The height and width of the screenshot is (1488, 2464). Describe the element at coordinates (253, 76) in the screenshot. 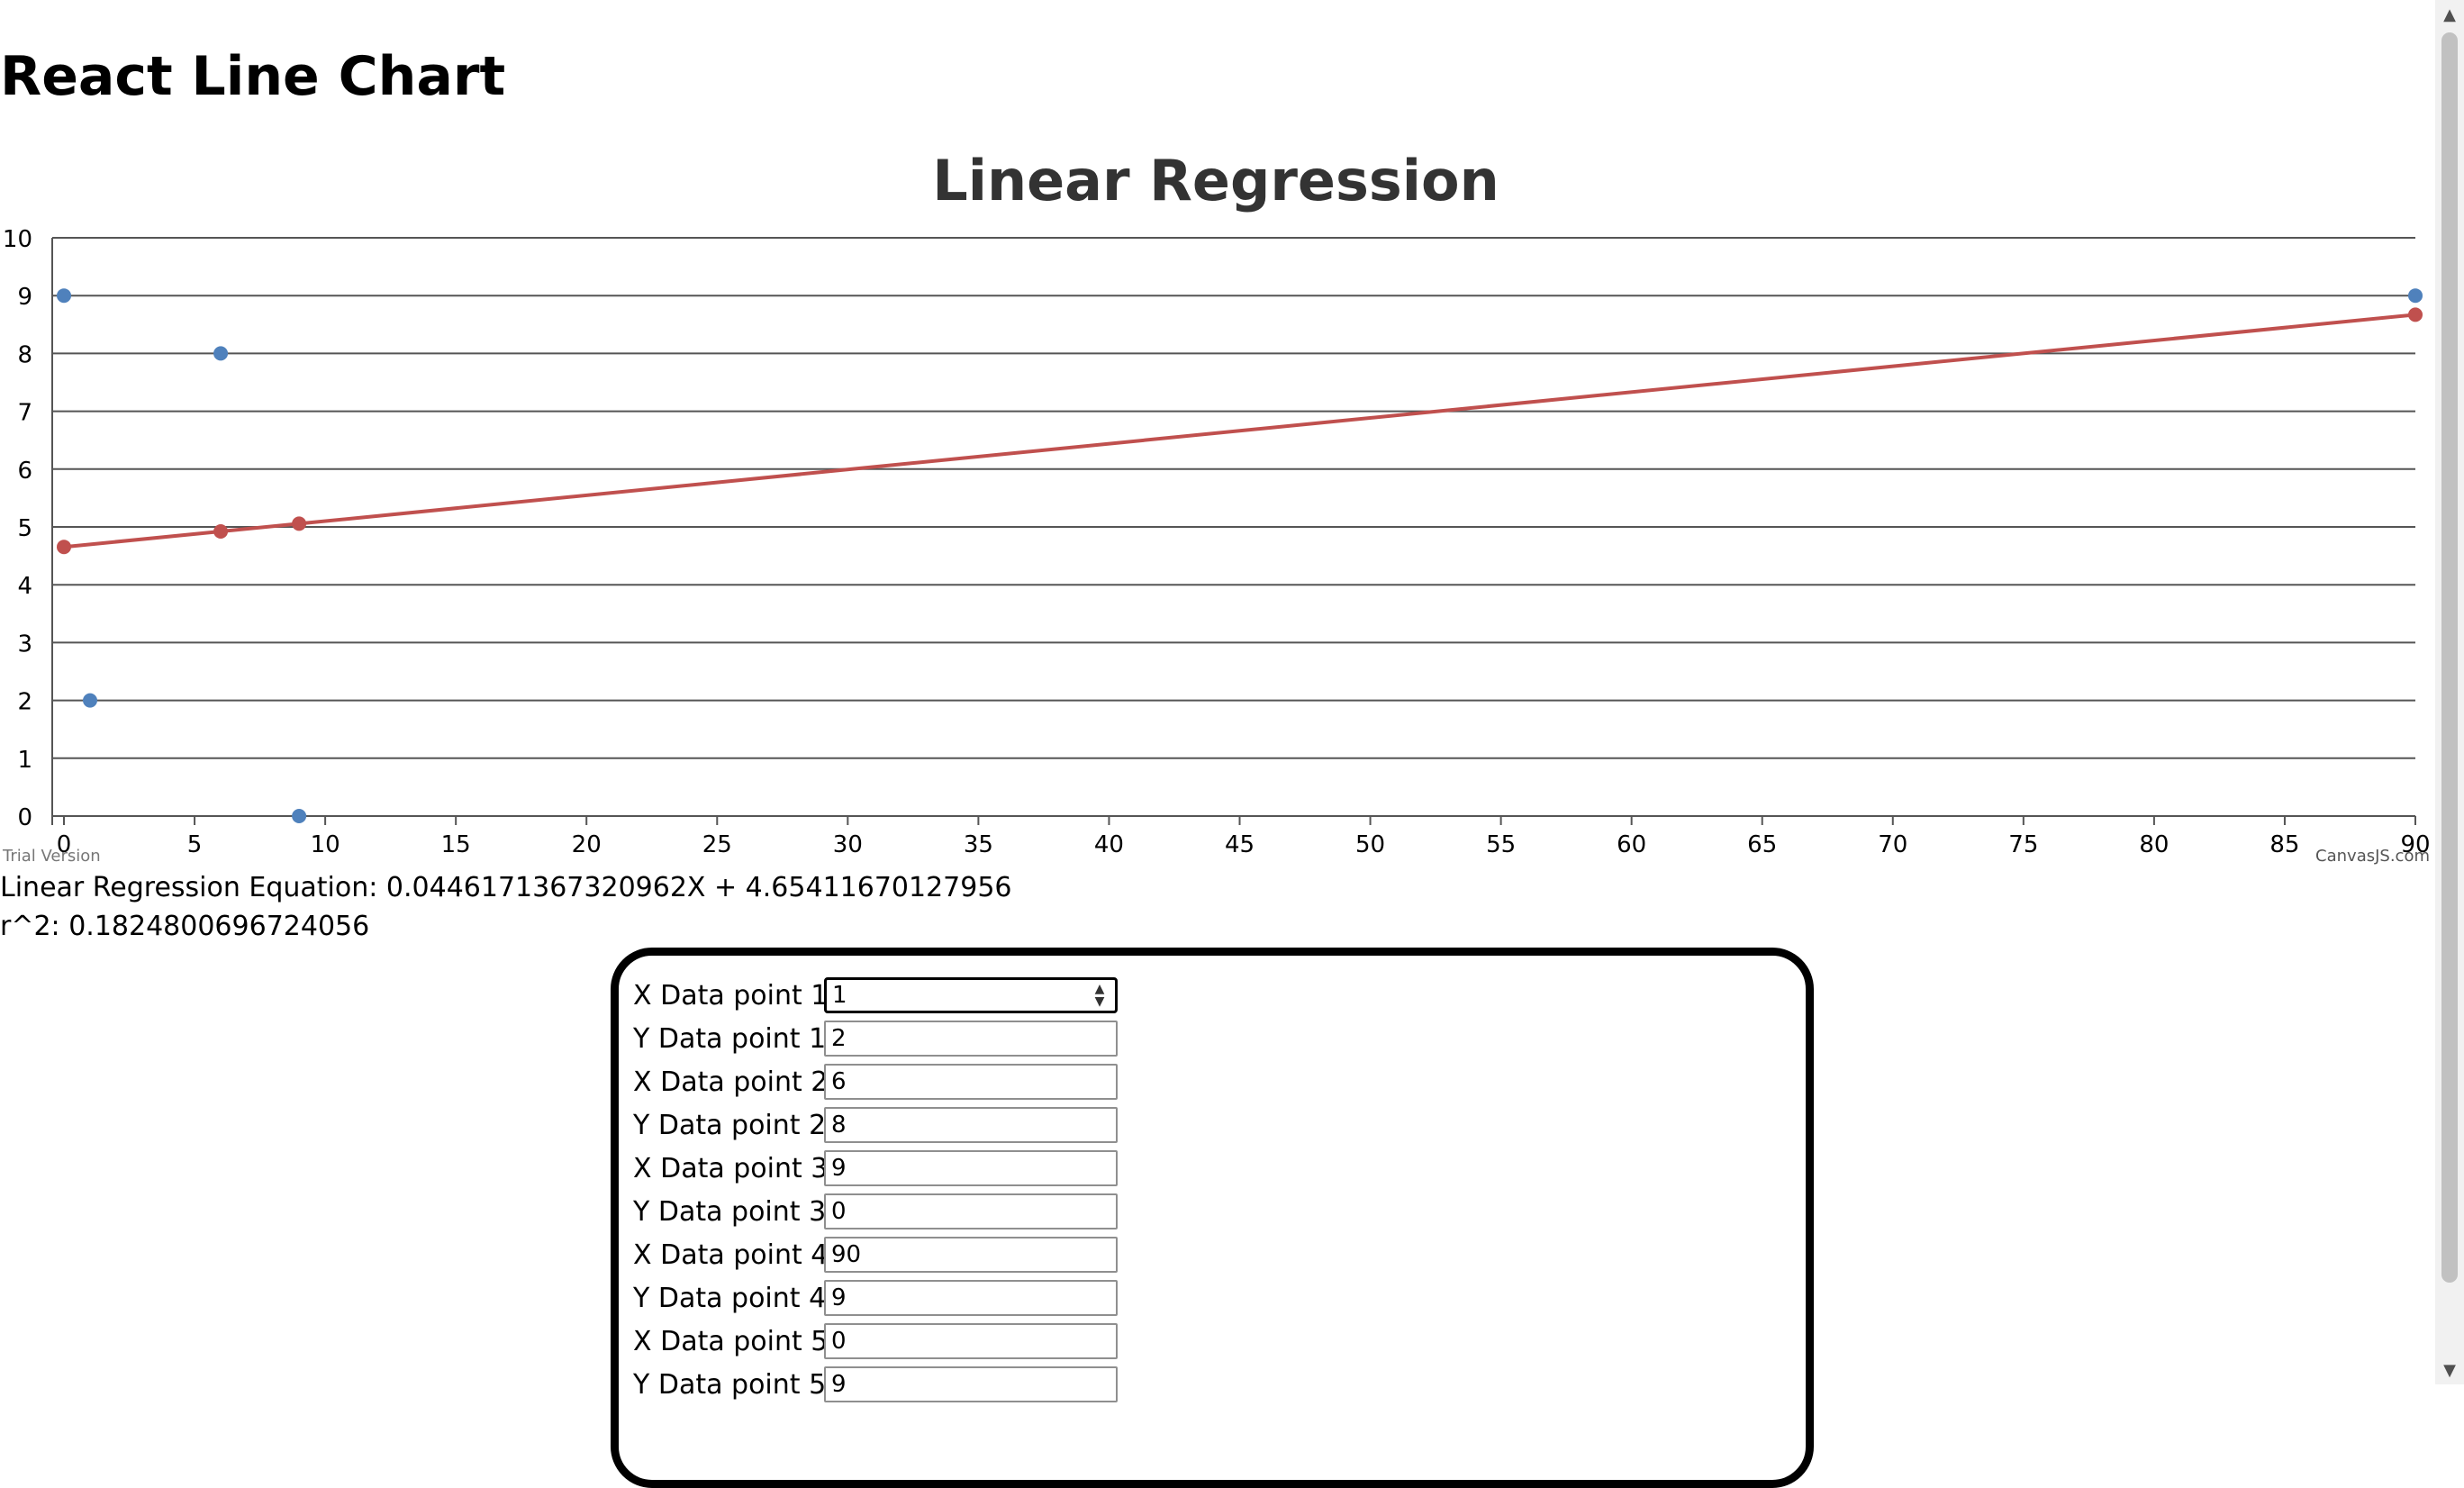

I see `page-title: React Line Chart` at that location.